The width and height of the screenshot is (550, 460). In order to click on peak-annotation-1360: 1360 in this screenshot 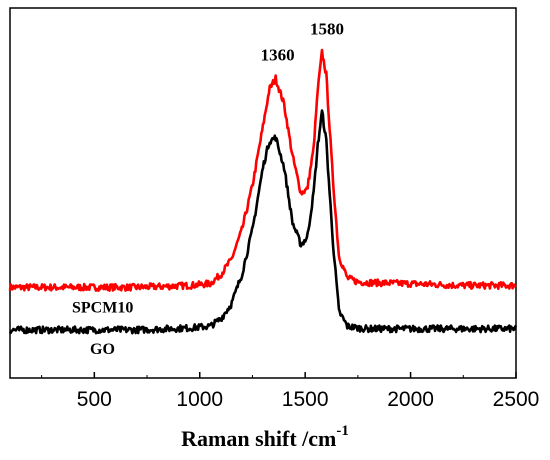, I will do `click(278, 54)`.